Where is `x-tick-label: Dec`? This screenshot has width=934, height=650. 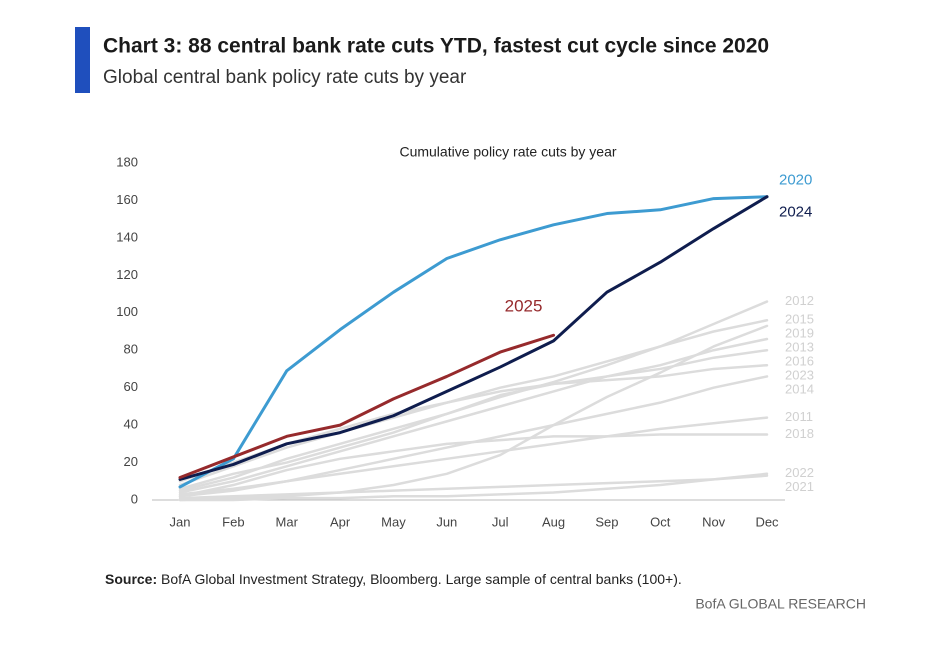
x-tick-label: Dec is located at coordinates (767, 521).